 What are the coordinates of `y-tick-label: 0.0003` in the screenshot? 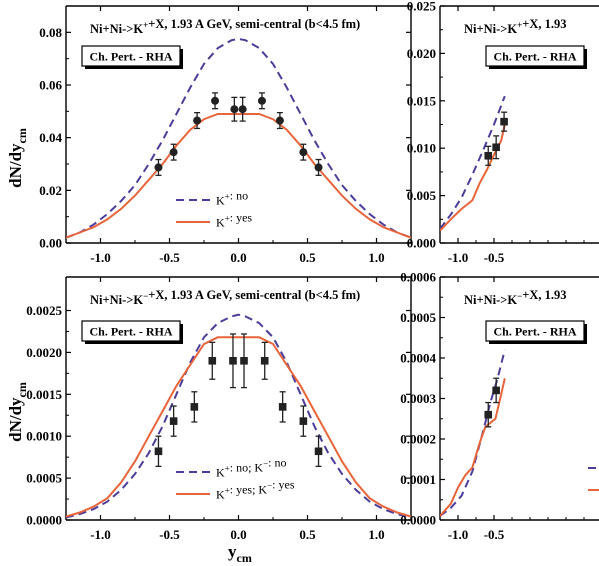 It's located at (418, 398).